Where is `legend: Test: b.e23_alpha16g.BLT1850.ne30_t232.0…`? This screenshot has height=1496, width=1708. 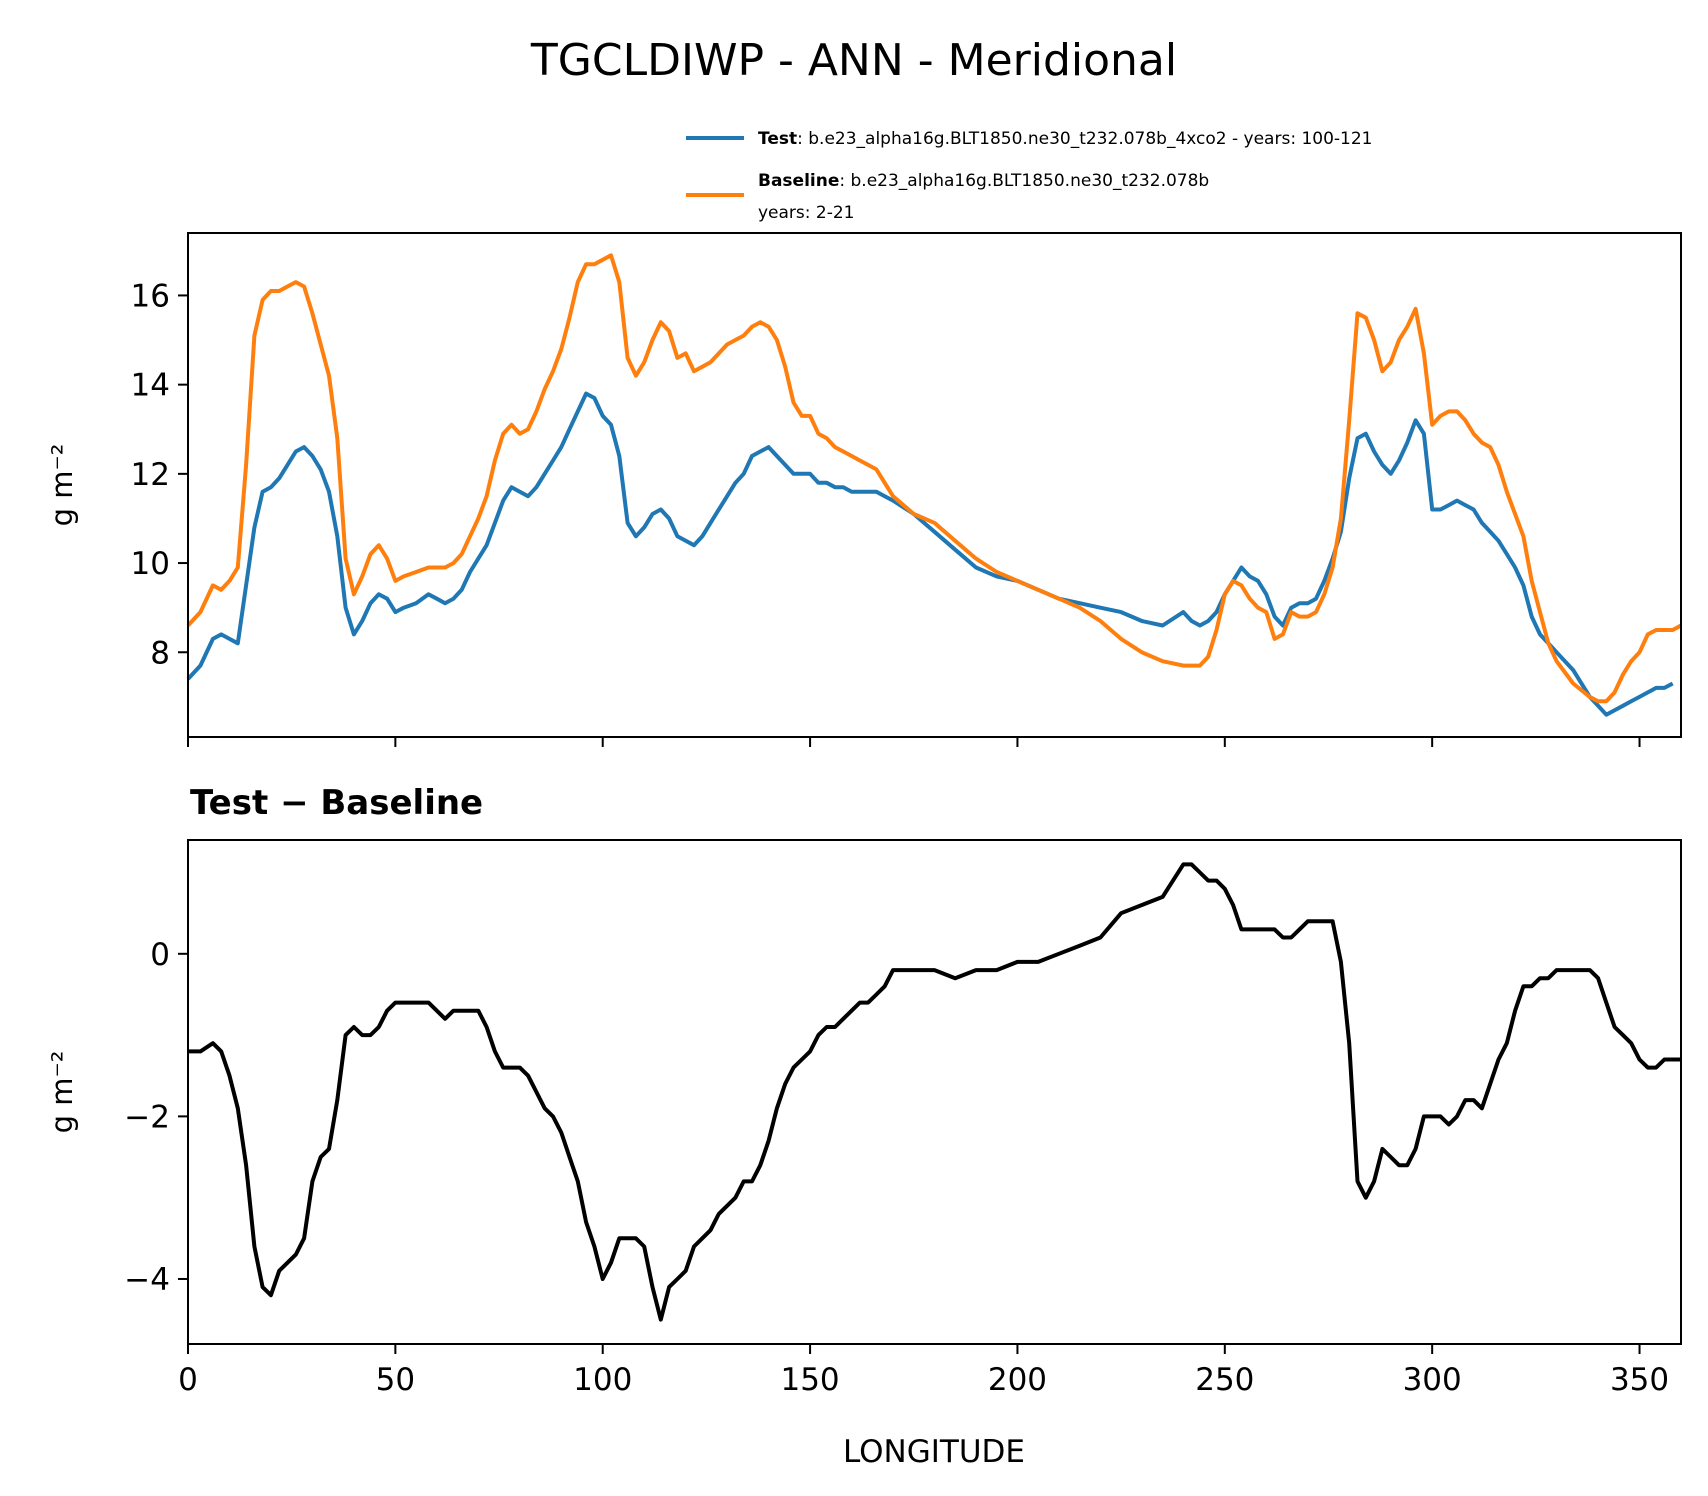
legend: Test: b.e23_alpha16g.BLT1850.ne30_t232.0… is located at coordinates (1029, 176).